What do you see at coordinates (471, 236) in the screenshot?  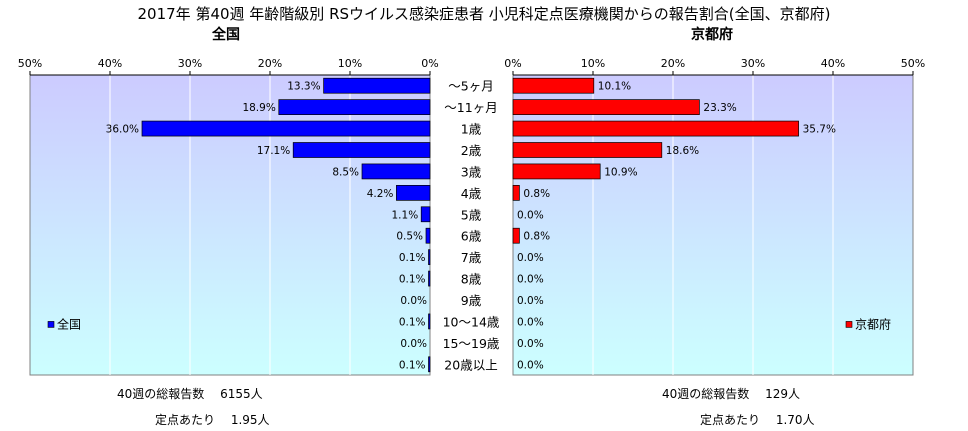 I see `category-label: 6歳` at bounding box center [471, 236].